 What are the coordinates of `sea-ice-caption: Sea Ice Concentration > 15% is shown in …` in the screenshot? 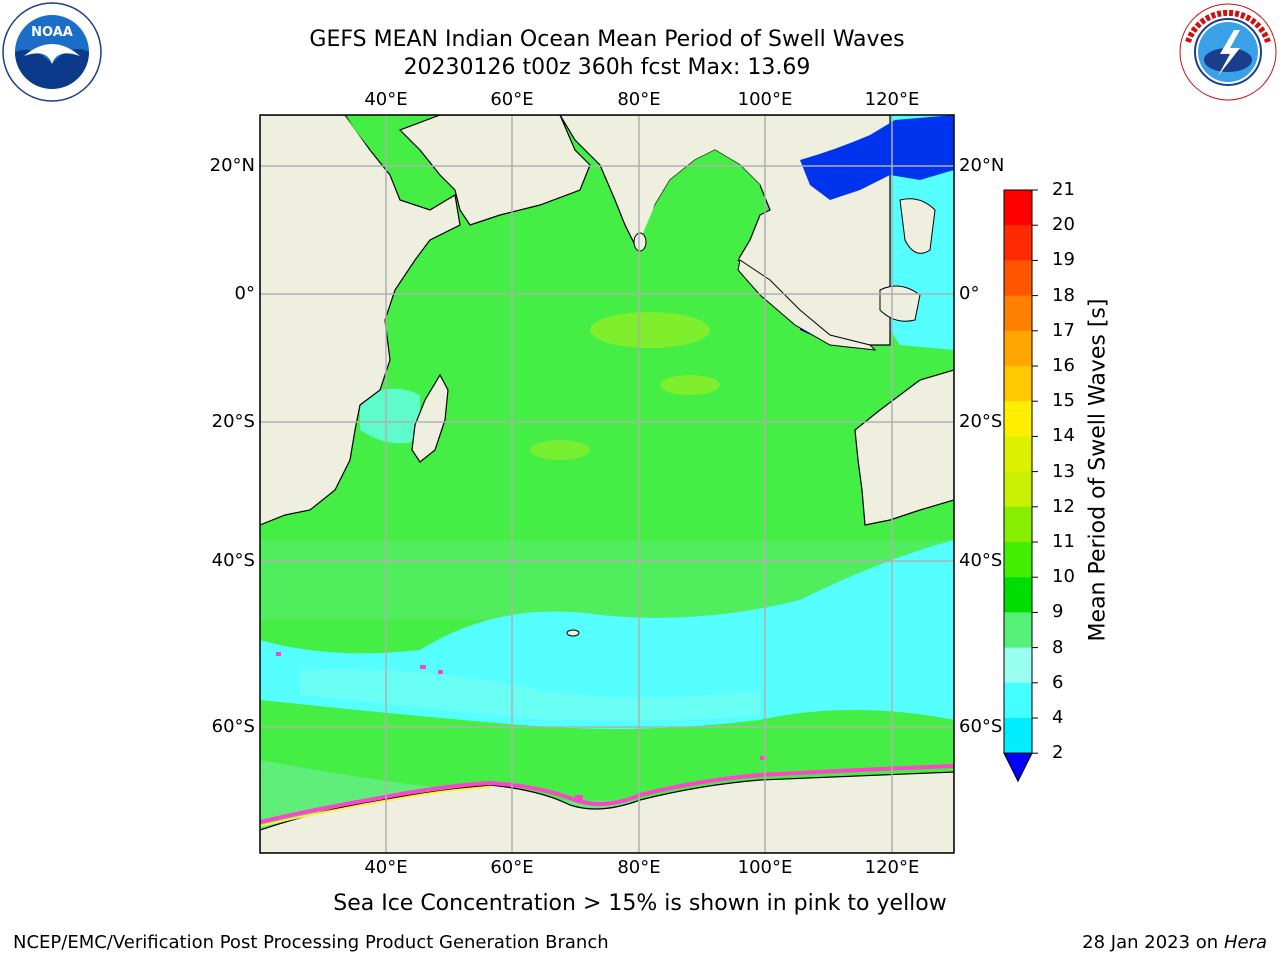 It's located at (640, 903).